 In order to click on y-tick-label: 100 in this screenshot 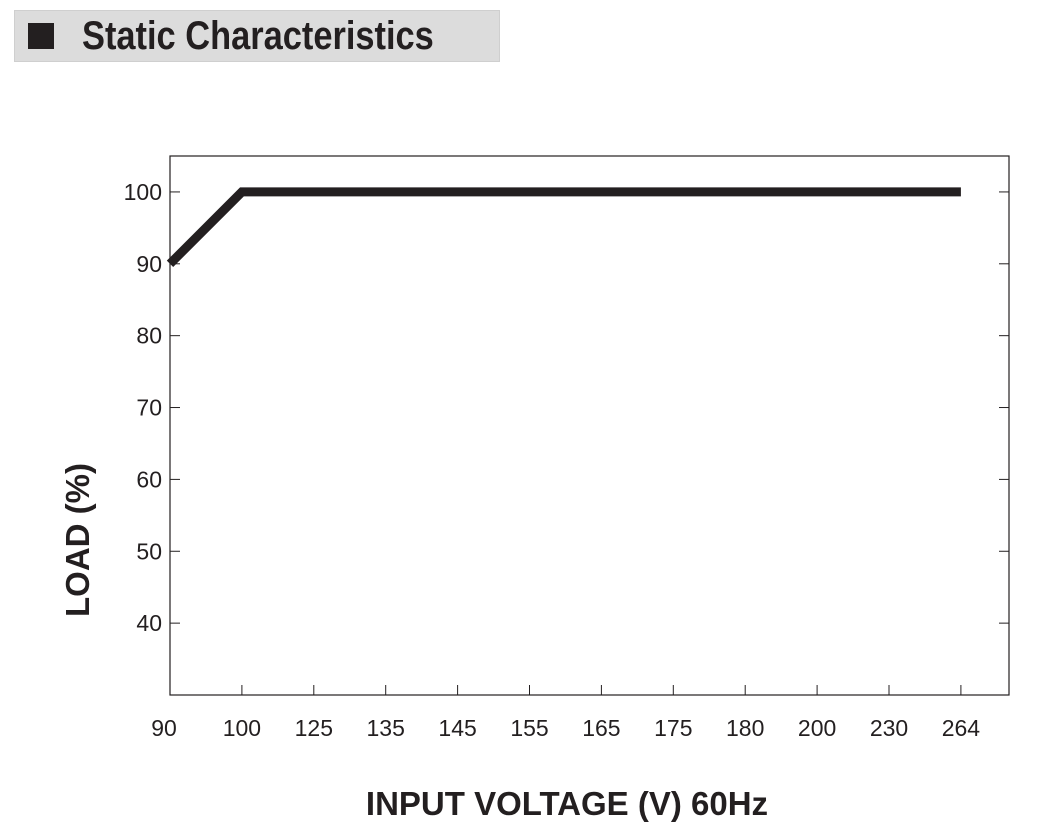, I will do `click(143, 192)`.